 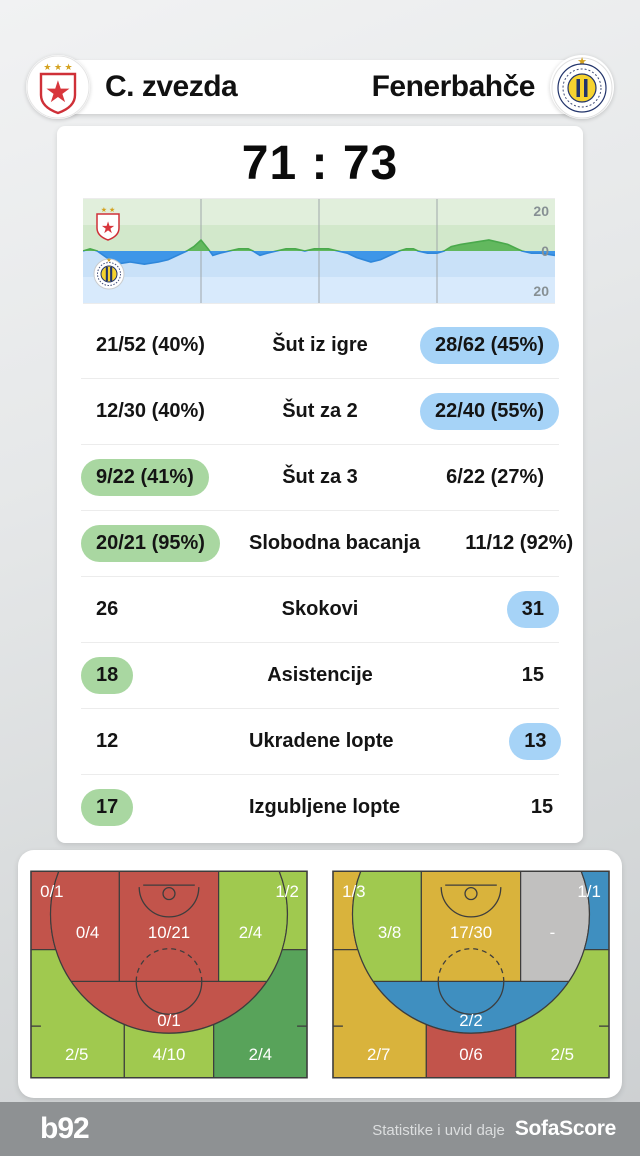 I want to click on sofascore-logo: SofaScore, so click(x=565, y=1128).